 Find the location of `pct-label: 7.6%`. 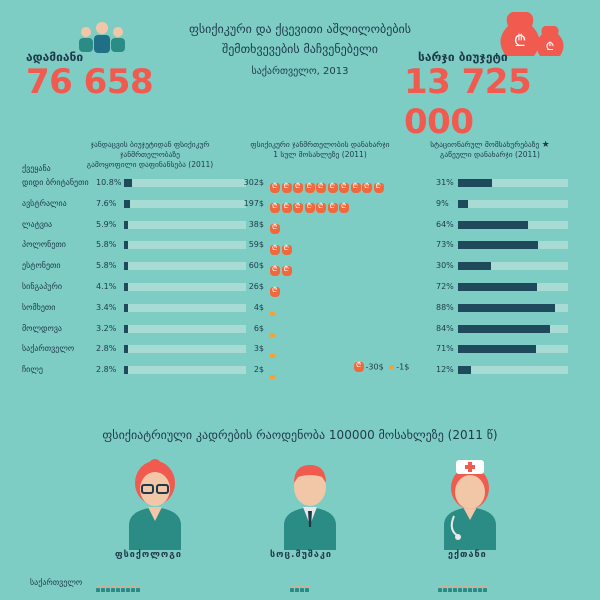

pct-label: 7.6% is located at coordinates (106, 203).